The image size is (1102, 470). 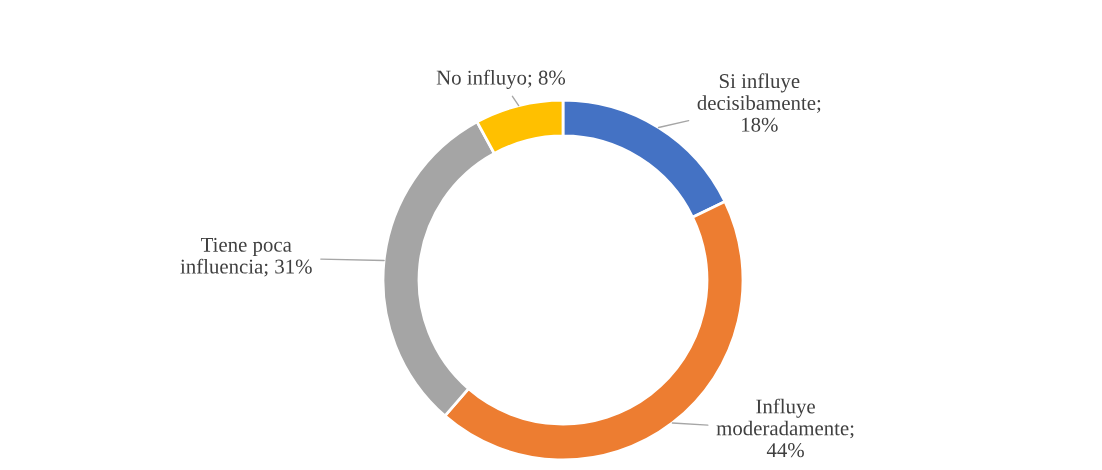 I want to click on slice-label: No influyo; 8%, so click(x=501, y=79).